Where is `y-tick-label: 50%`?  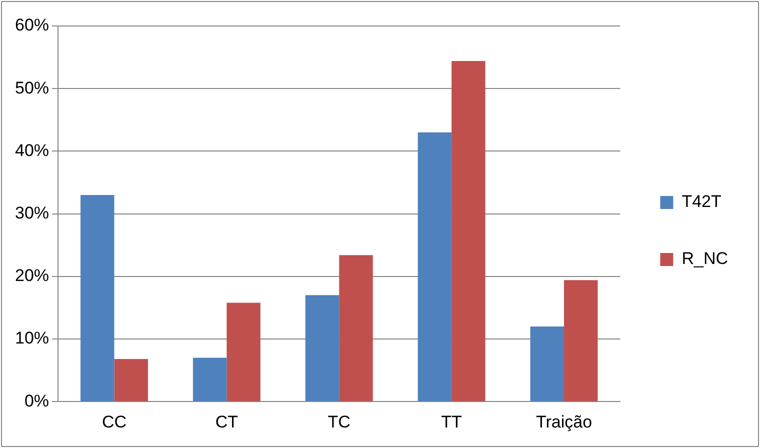 y-tick-label: 50% is located at coordinates (32, 88).